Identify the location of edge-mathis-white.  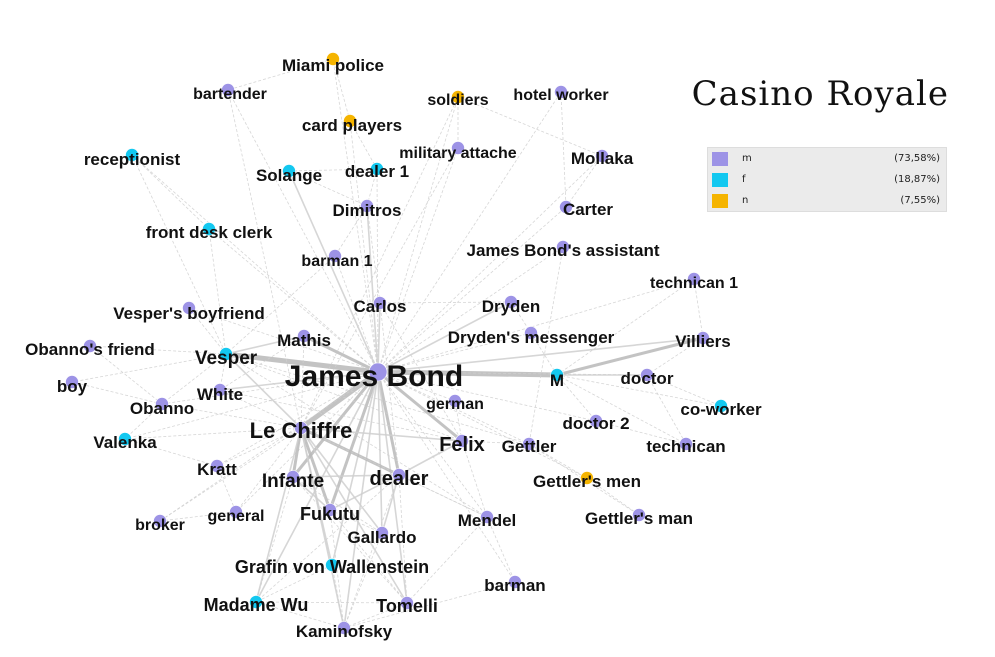
(262, 363).